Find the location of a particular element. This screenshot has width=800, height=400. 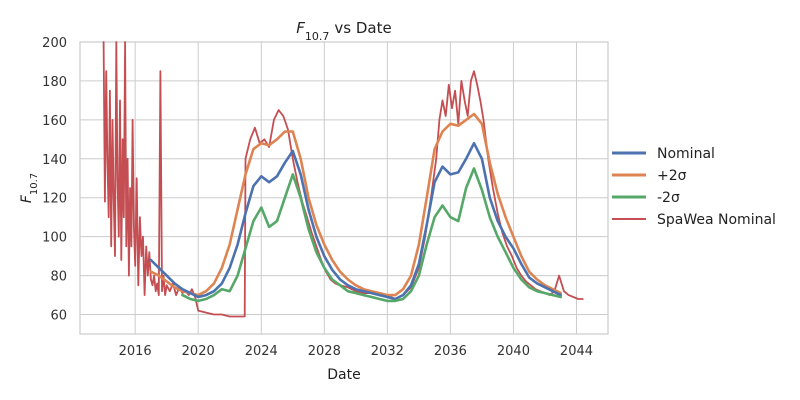

y-axis-label: F10.7 is located at coordinates (29, 188).